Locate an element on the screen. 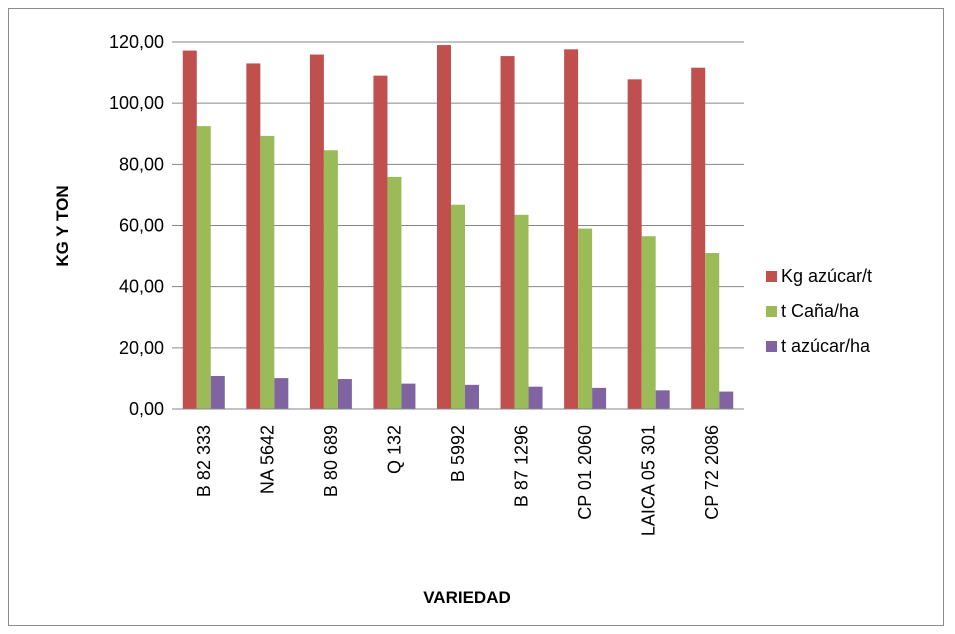 The height and width of the screenshot is (634, 955). x-axis-title: VARIEDAD is located at coordinates (467, 597).